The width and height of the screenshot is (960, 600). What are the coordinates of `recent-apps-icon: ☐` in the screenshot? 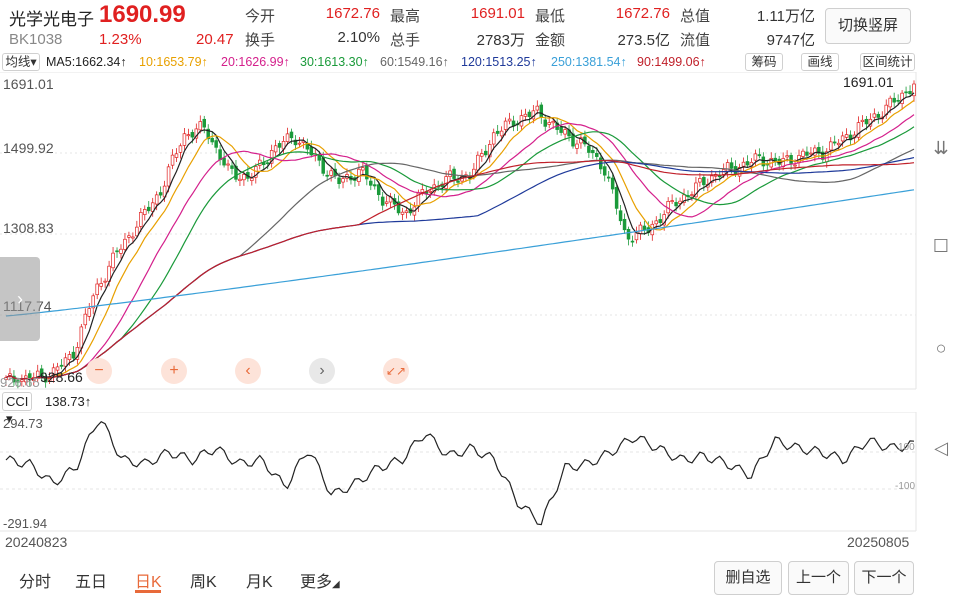 It's located at (941, 246).